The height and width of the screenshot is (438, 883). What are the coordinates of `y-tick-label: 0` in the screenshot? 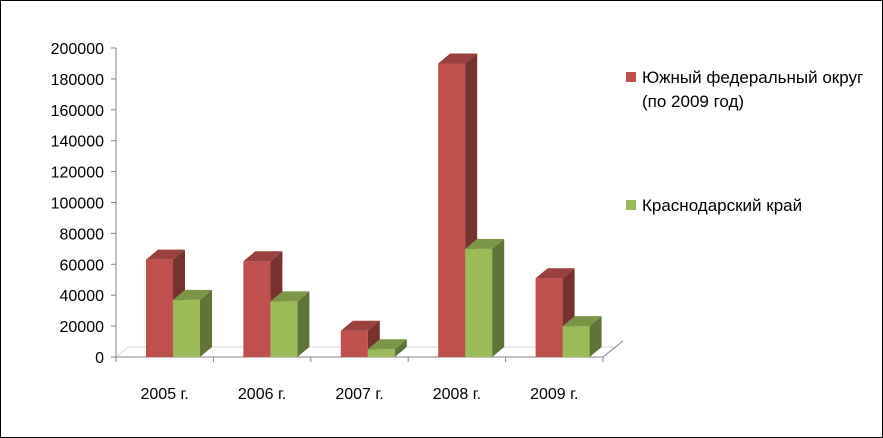 It's located at (99, 358).